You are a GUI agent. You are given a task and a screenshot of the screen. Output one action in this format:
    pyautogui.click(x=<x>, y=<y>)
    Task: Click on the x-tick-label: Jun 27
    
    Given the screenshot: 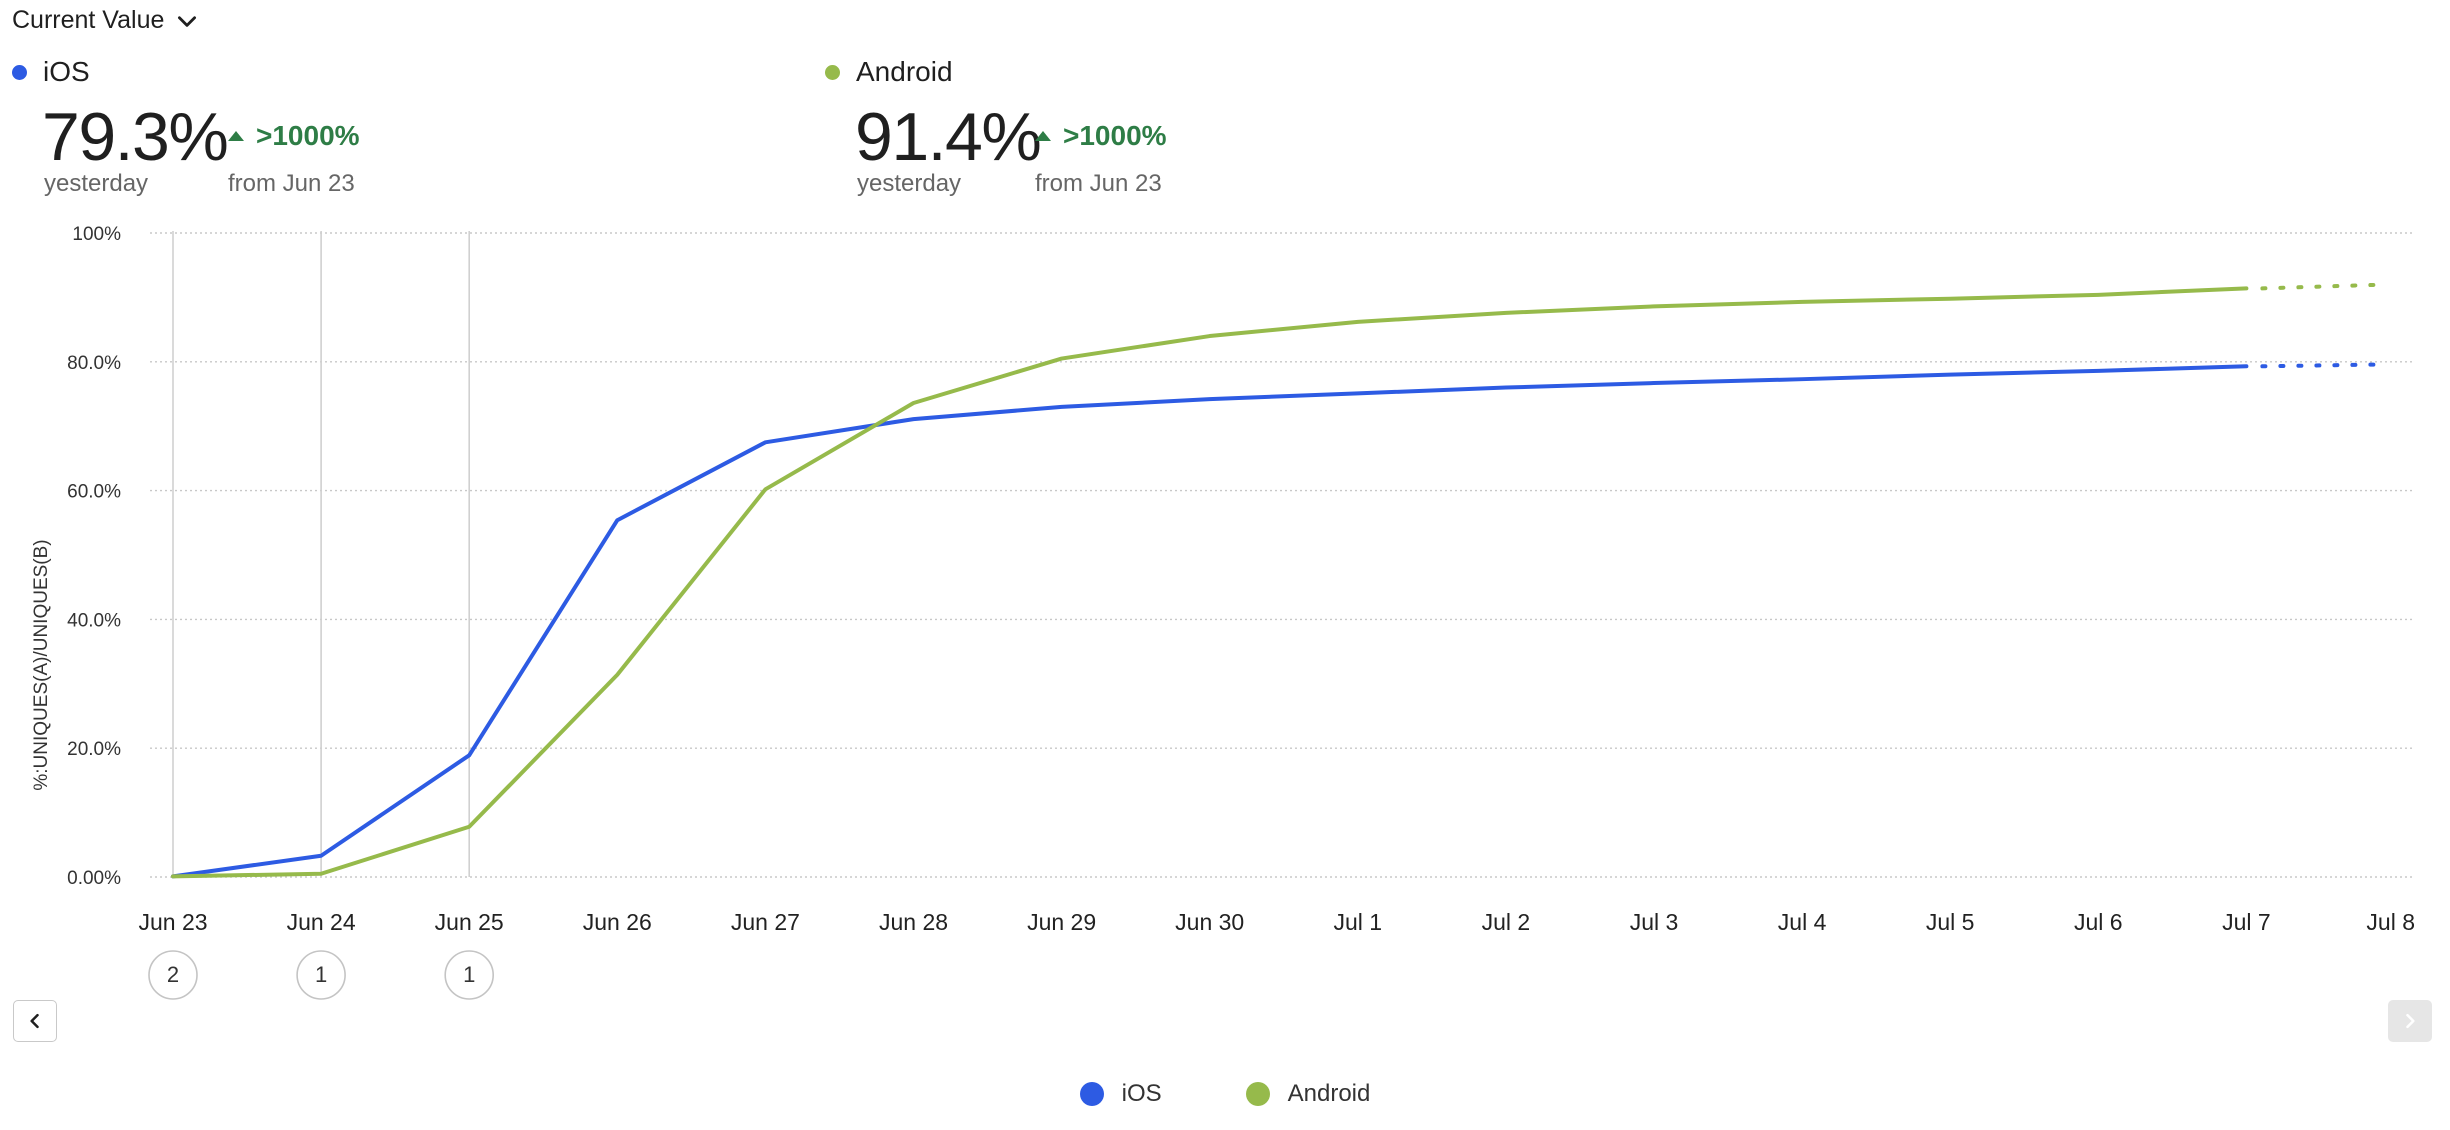 What is the action you would take?
    pyautogui.click(x=765, y=922)
    